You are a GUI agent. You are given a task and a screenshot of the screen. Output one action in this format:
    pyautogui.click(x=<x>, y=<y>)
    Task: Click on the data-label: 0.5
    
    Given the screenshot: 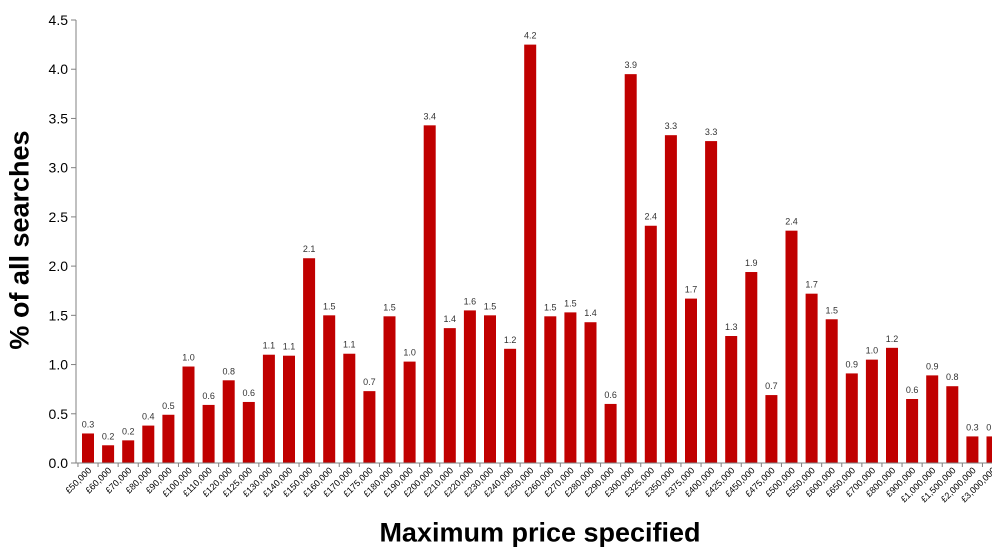 What is the action you would take?
    pyautogui.click(x=168, y=406)
    